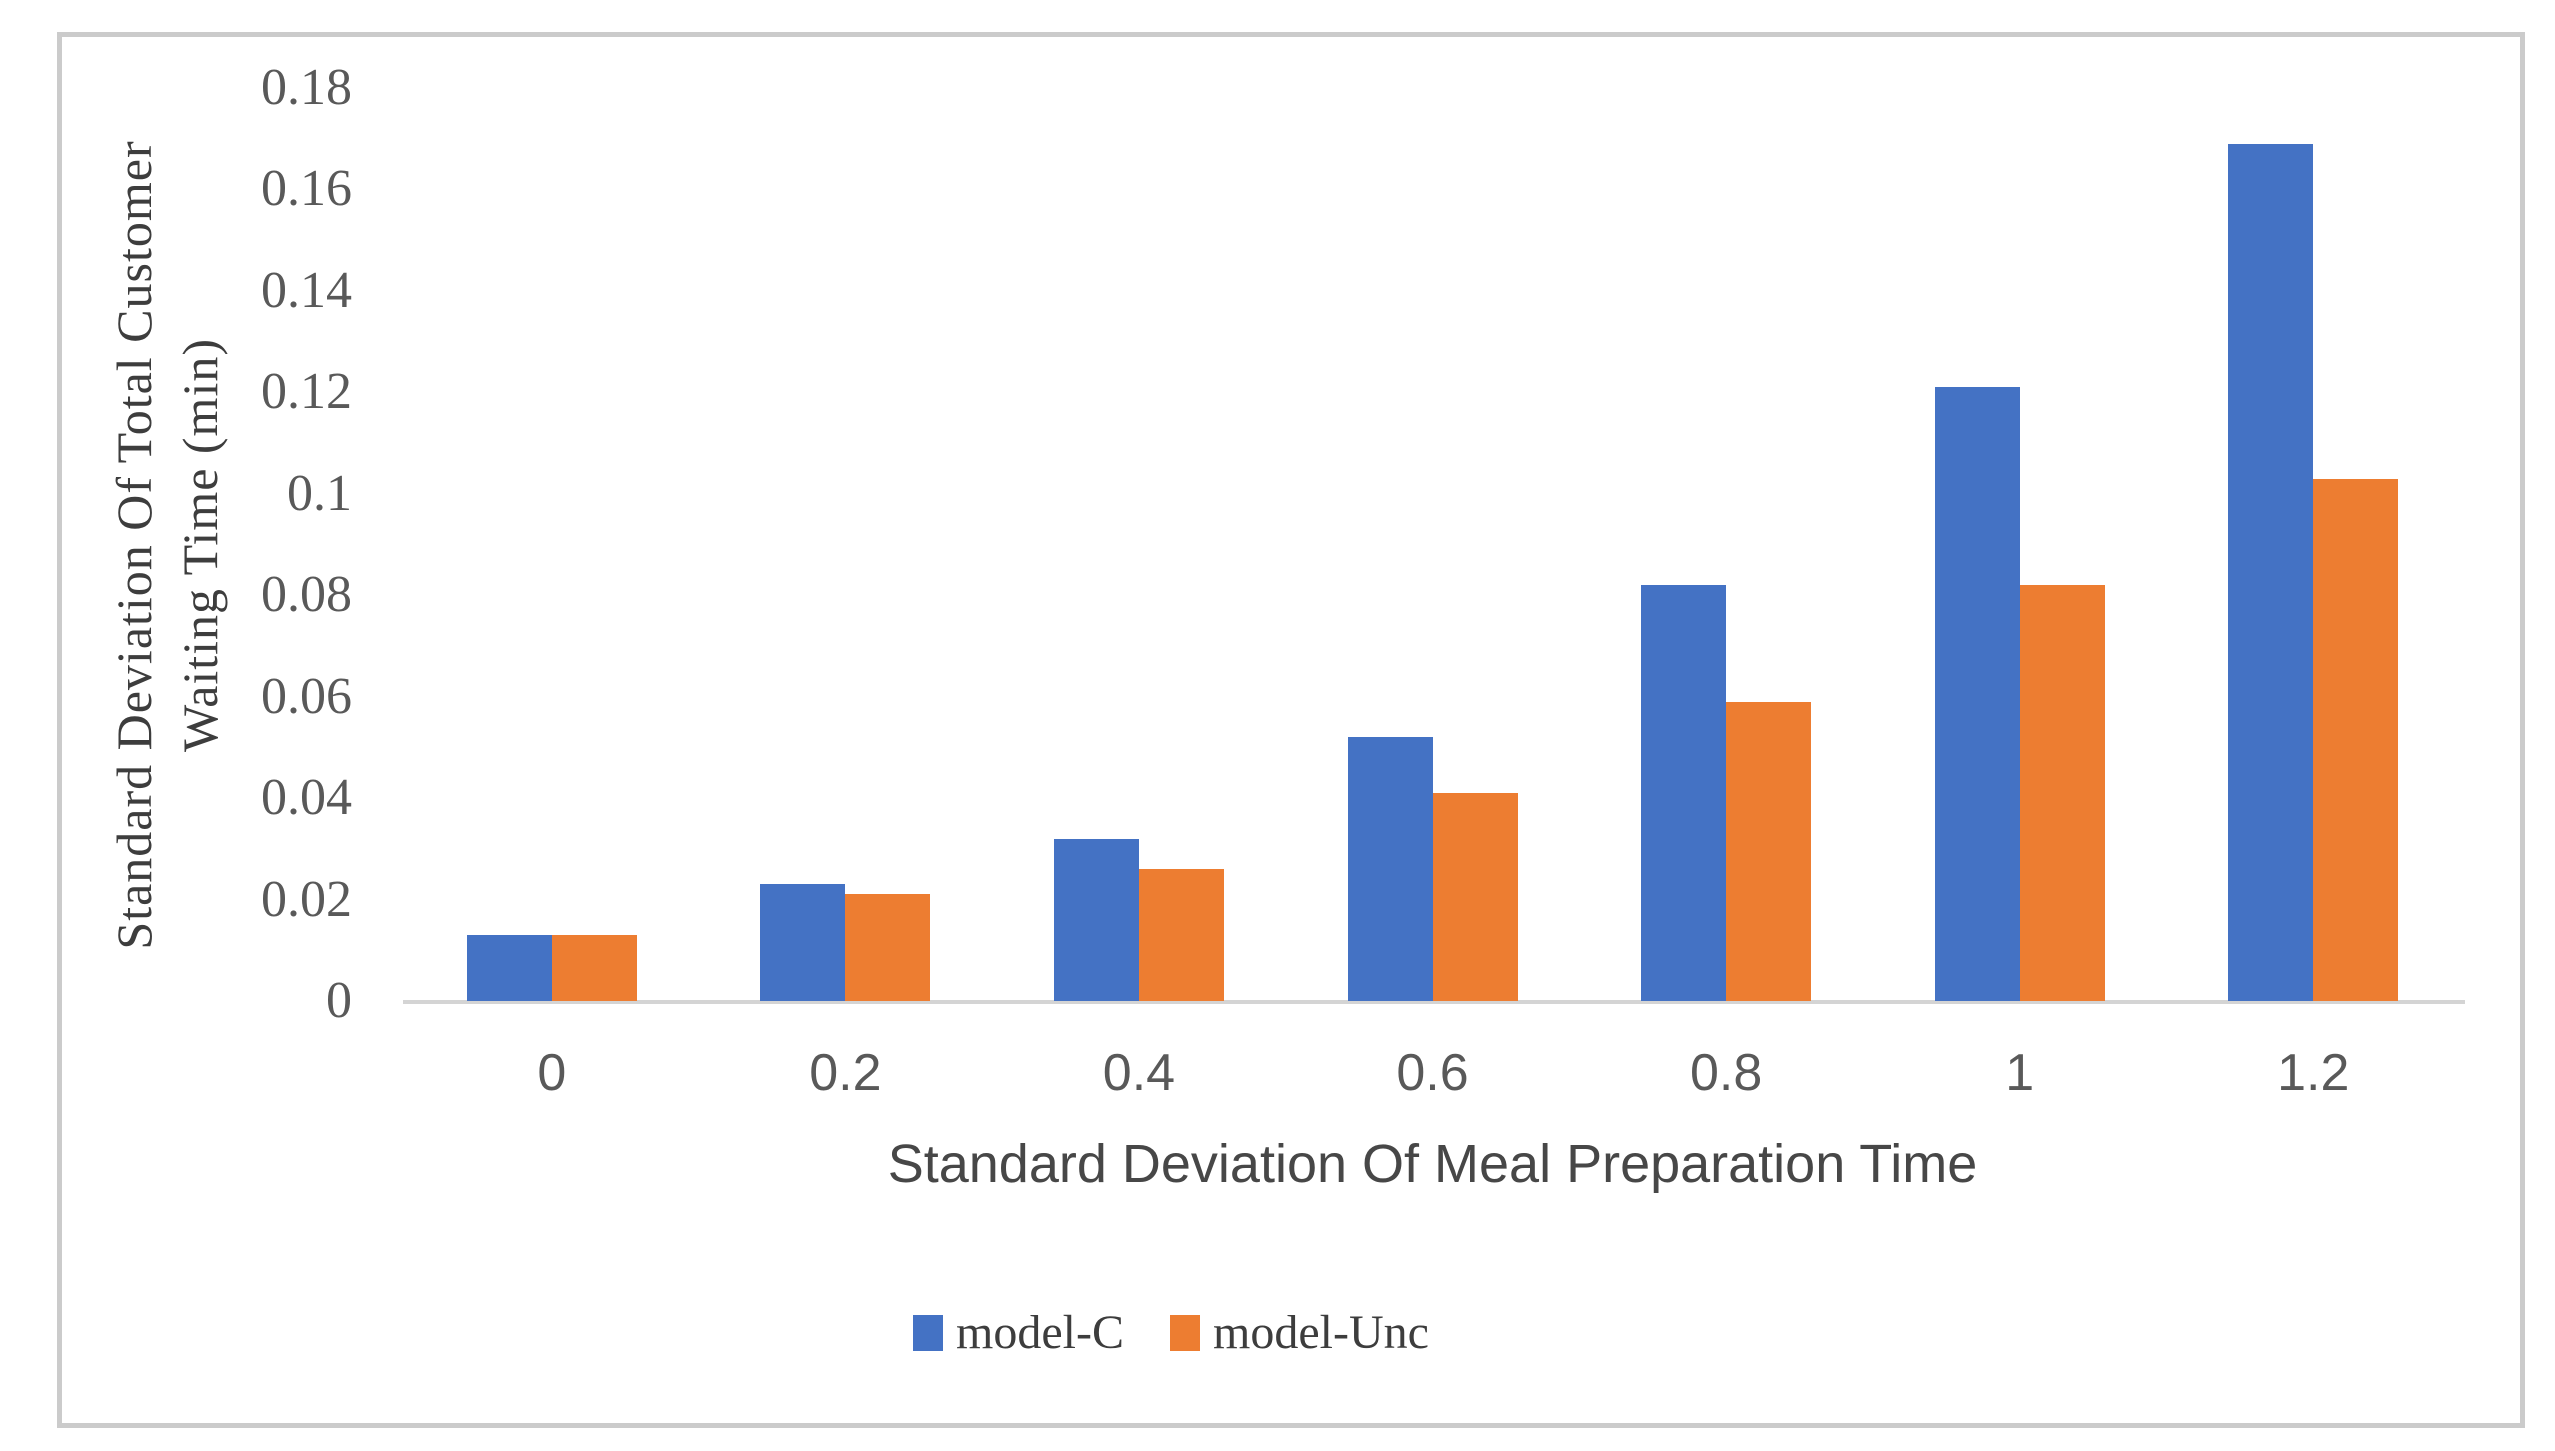  Describe the element at coordinates (803, 942) in the screenshot. I see `bar-model-C-x0.2` at that location.